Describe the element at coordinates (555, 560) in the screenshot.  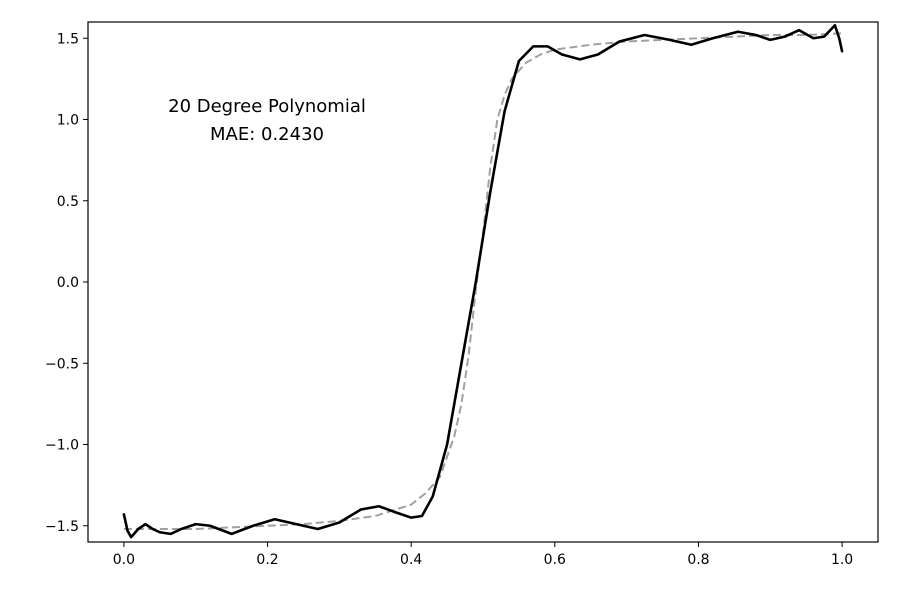
I see `x-tick-label: 0.6` at that location.